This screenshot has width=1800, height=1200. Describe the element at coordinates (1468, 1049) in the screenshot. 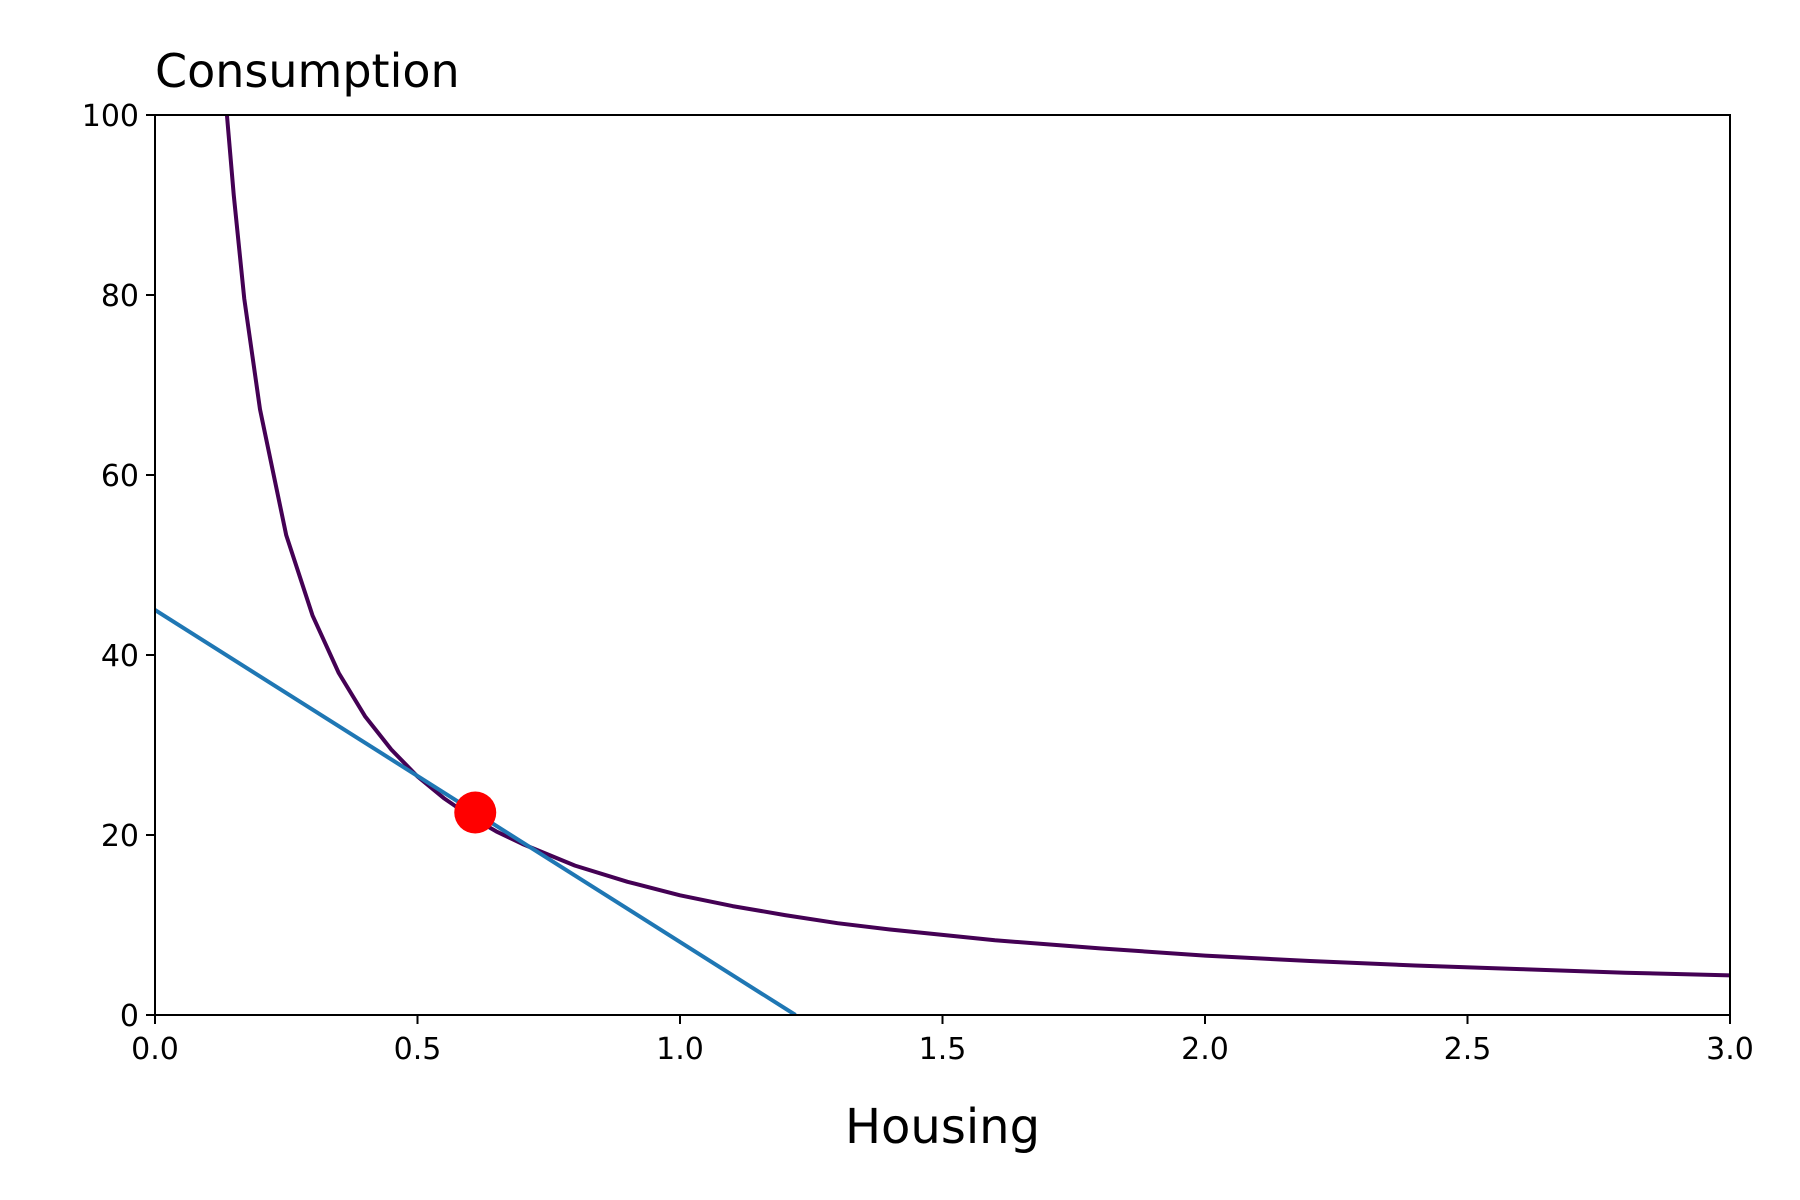

I see `x-tick-label: 2.5` at that location.